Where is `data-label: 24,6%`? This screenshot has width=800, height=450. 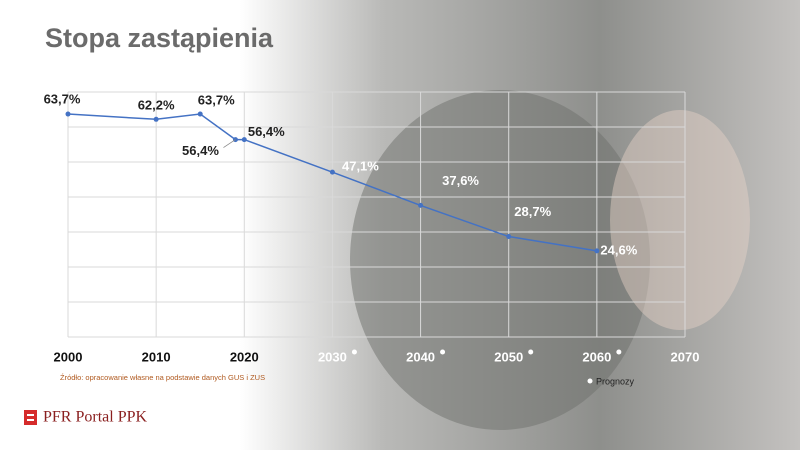
data-label: 24,6% is located at coordinates (618, 249).